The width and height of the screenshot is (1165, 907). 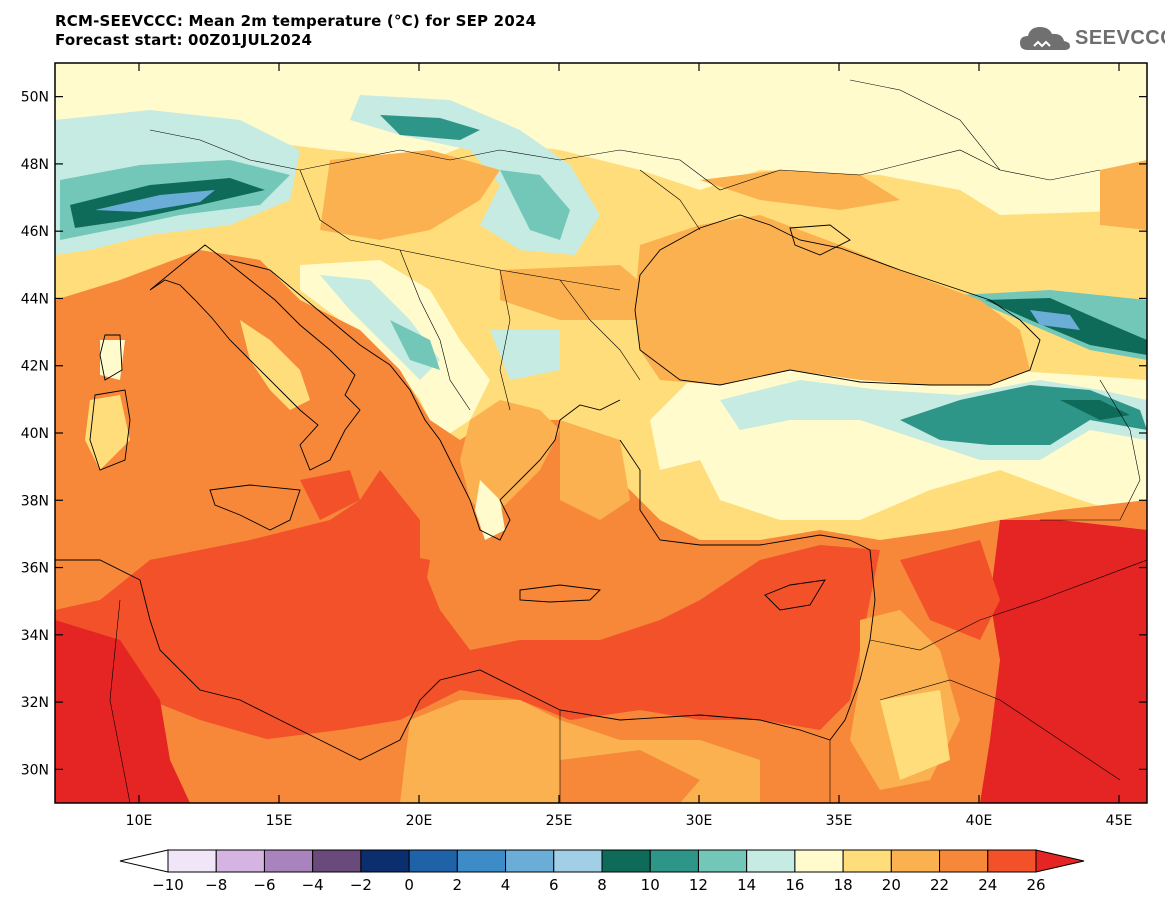 What do you see at coordinates (843, 885) in the screenshot?
I see `colorbar-label: 18` at bounding box center [843, 885].